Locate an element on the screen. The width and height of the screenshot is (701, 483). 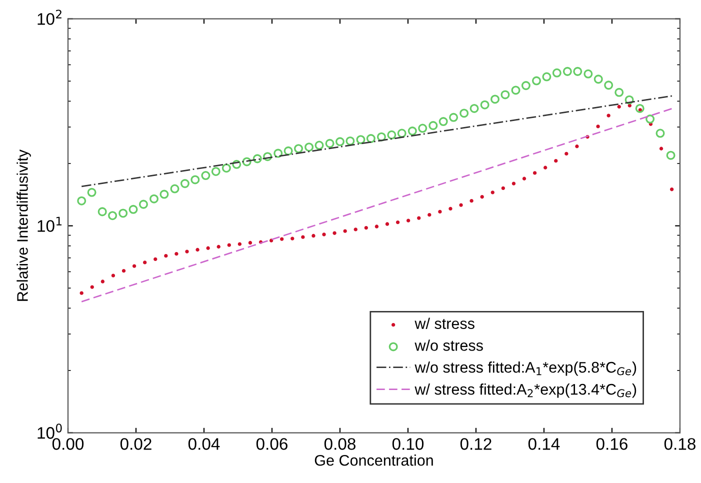
legend-label: w/o stress is located at coordinates (448, 345).